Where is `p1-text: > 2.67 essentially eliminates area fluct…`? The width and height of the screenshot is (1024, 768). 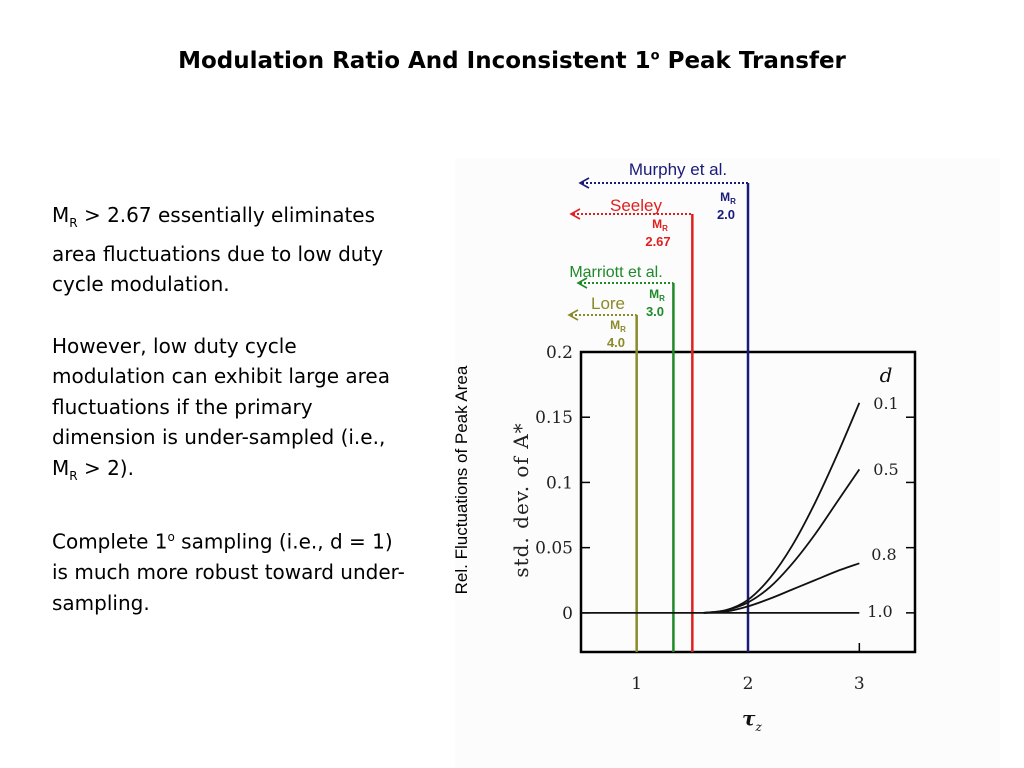
p1-text: > 2.67 essentially eliminates area fluct… is located at coordinates (218, 249).